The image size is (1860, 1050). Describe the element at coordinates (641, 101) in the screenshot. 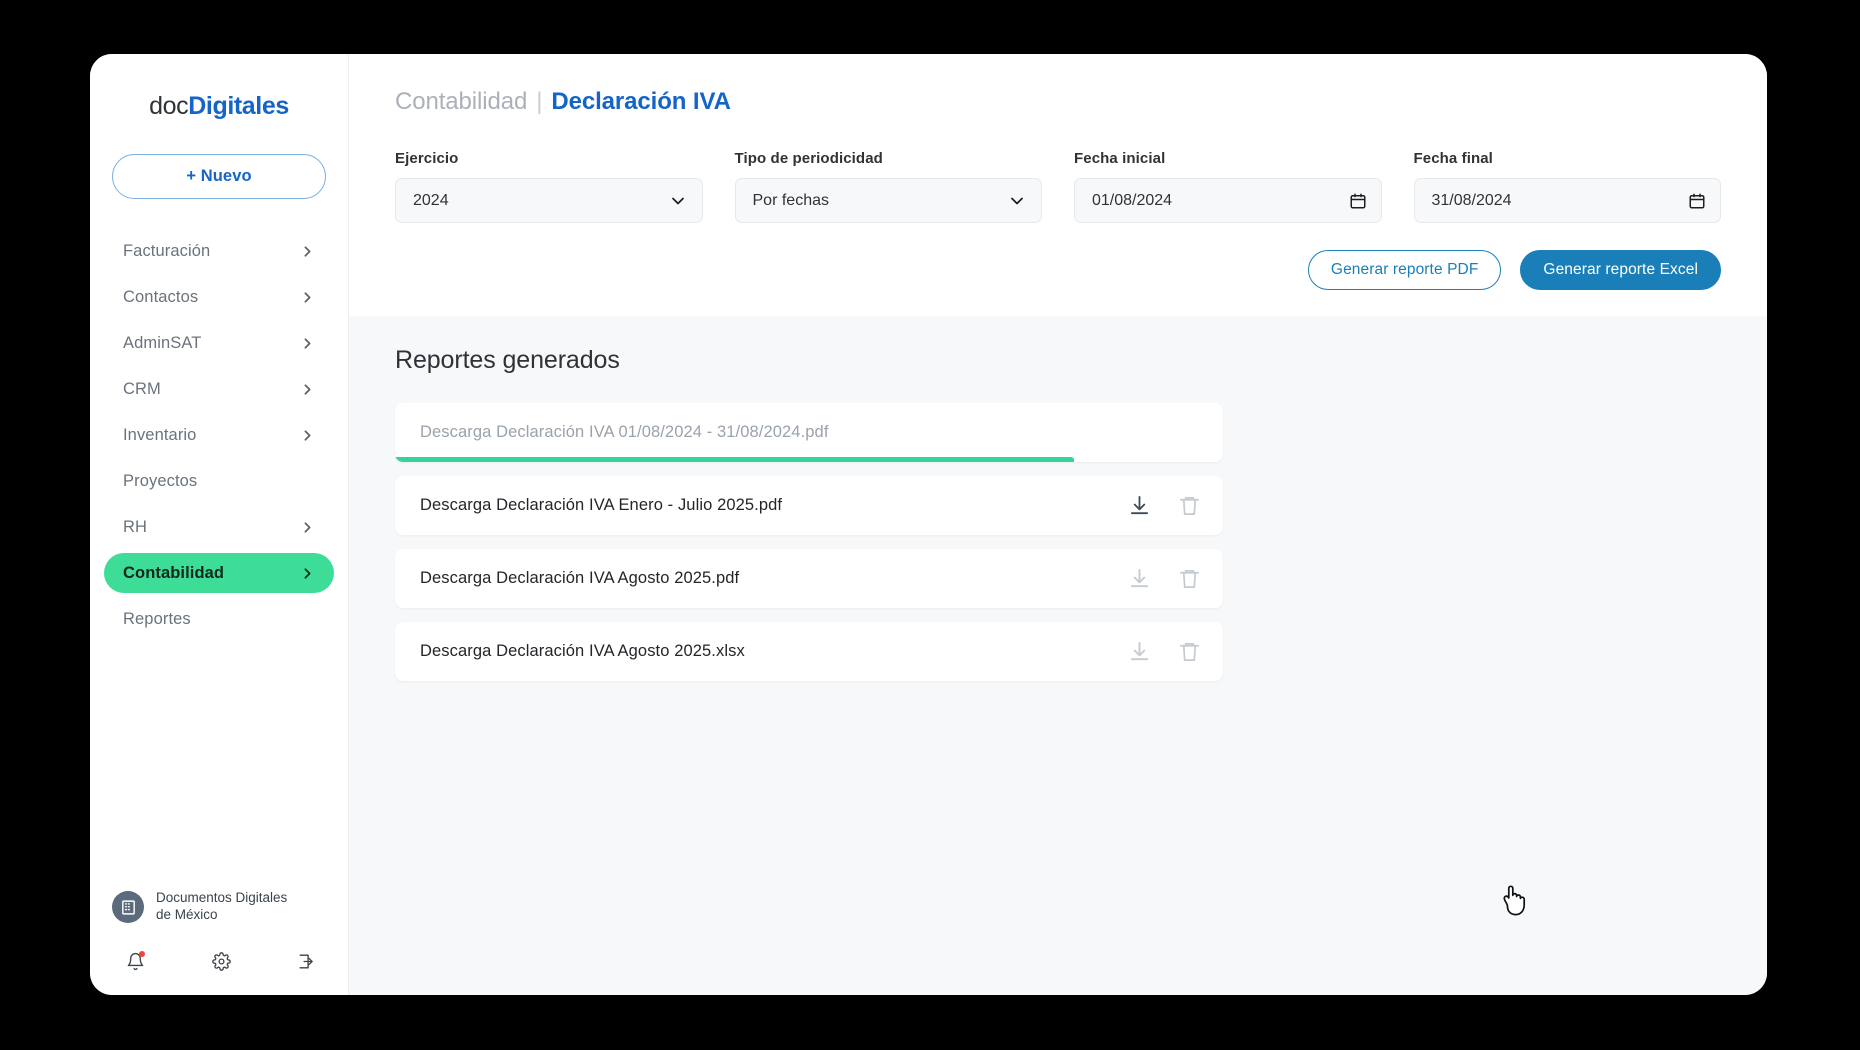

I see `breadcrumb-current: Declaración IVA` at that location.